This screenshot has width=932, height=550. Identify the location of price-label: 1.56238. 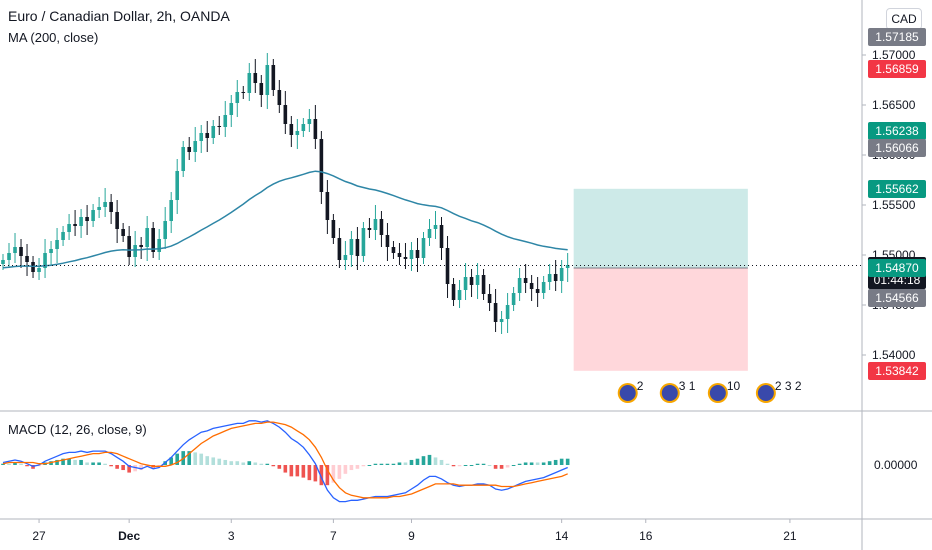
(897, 131).